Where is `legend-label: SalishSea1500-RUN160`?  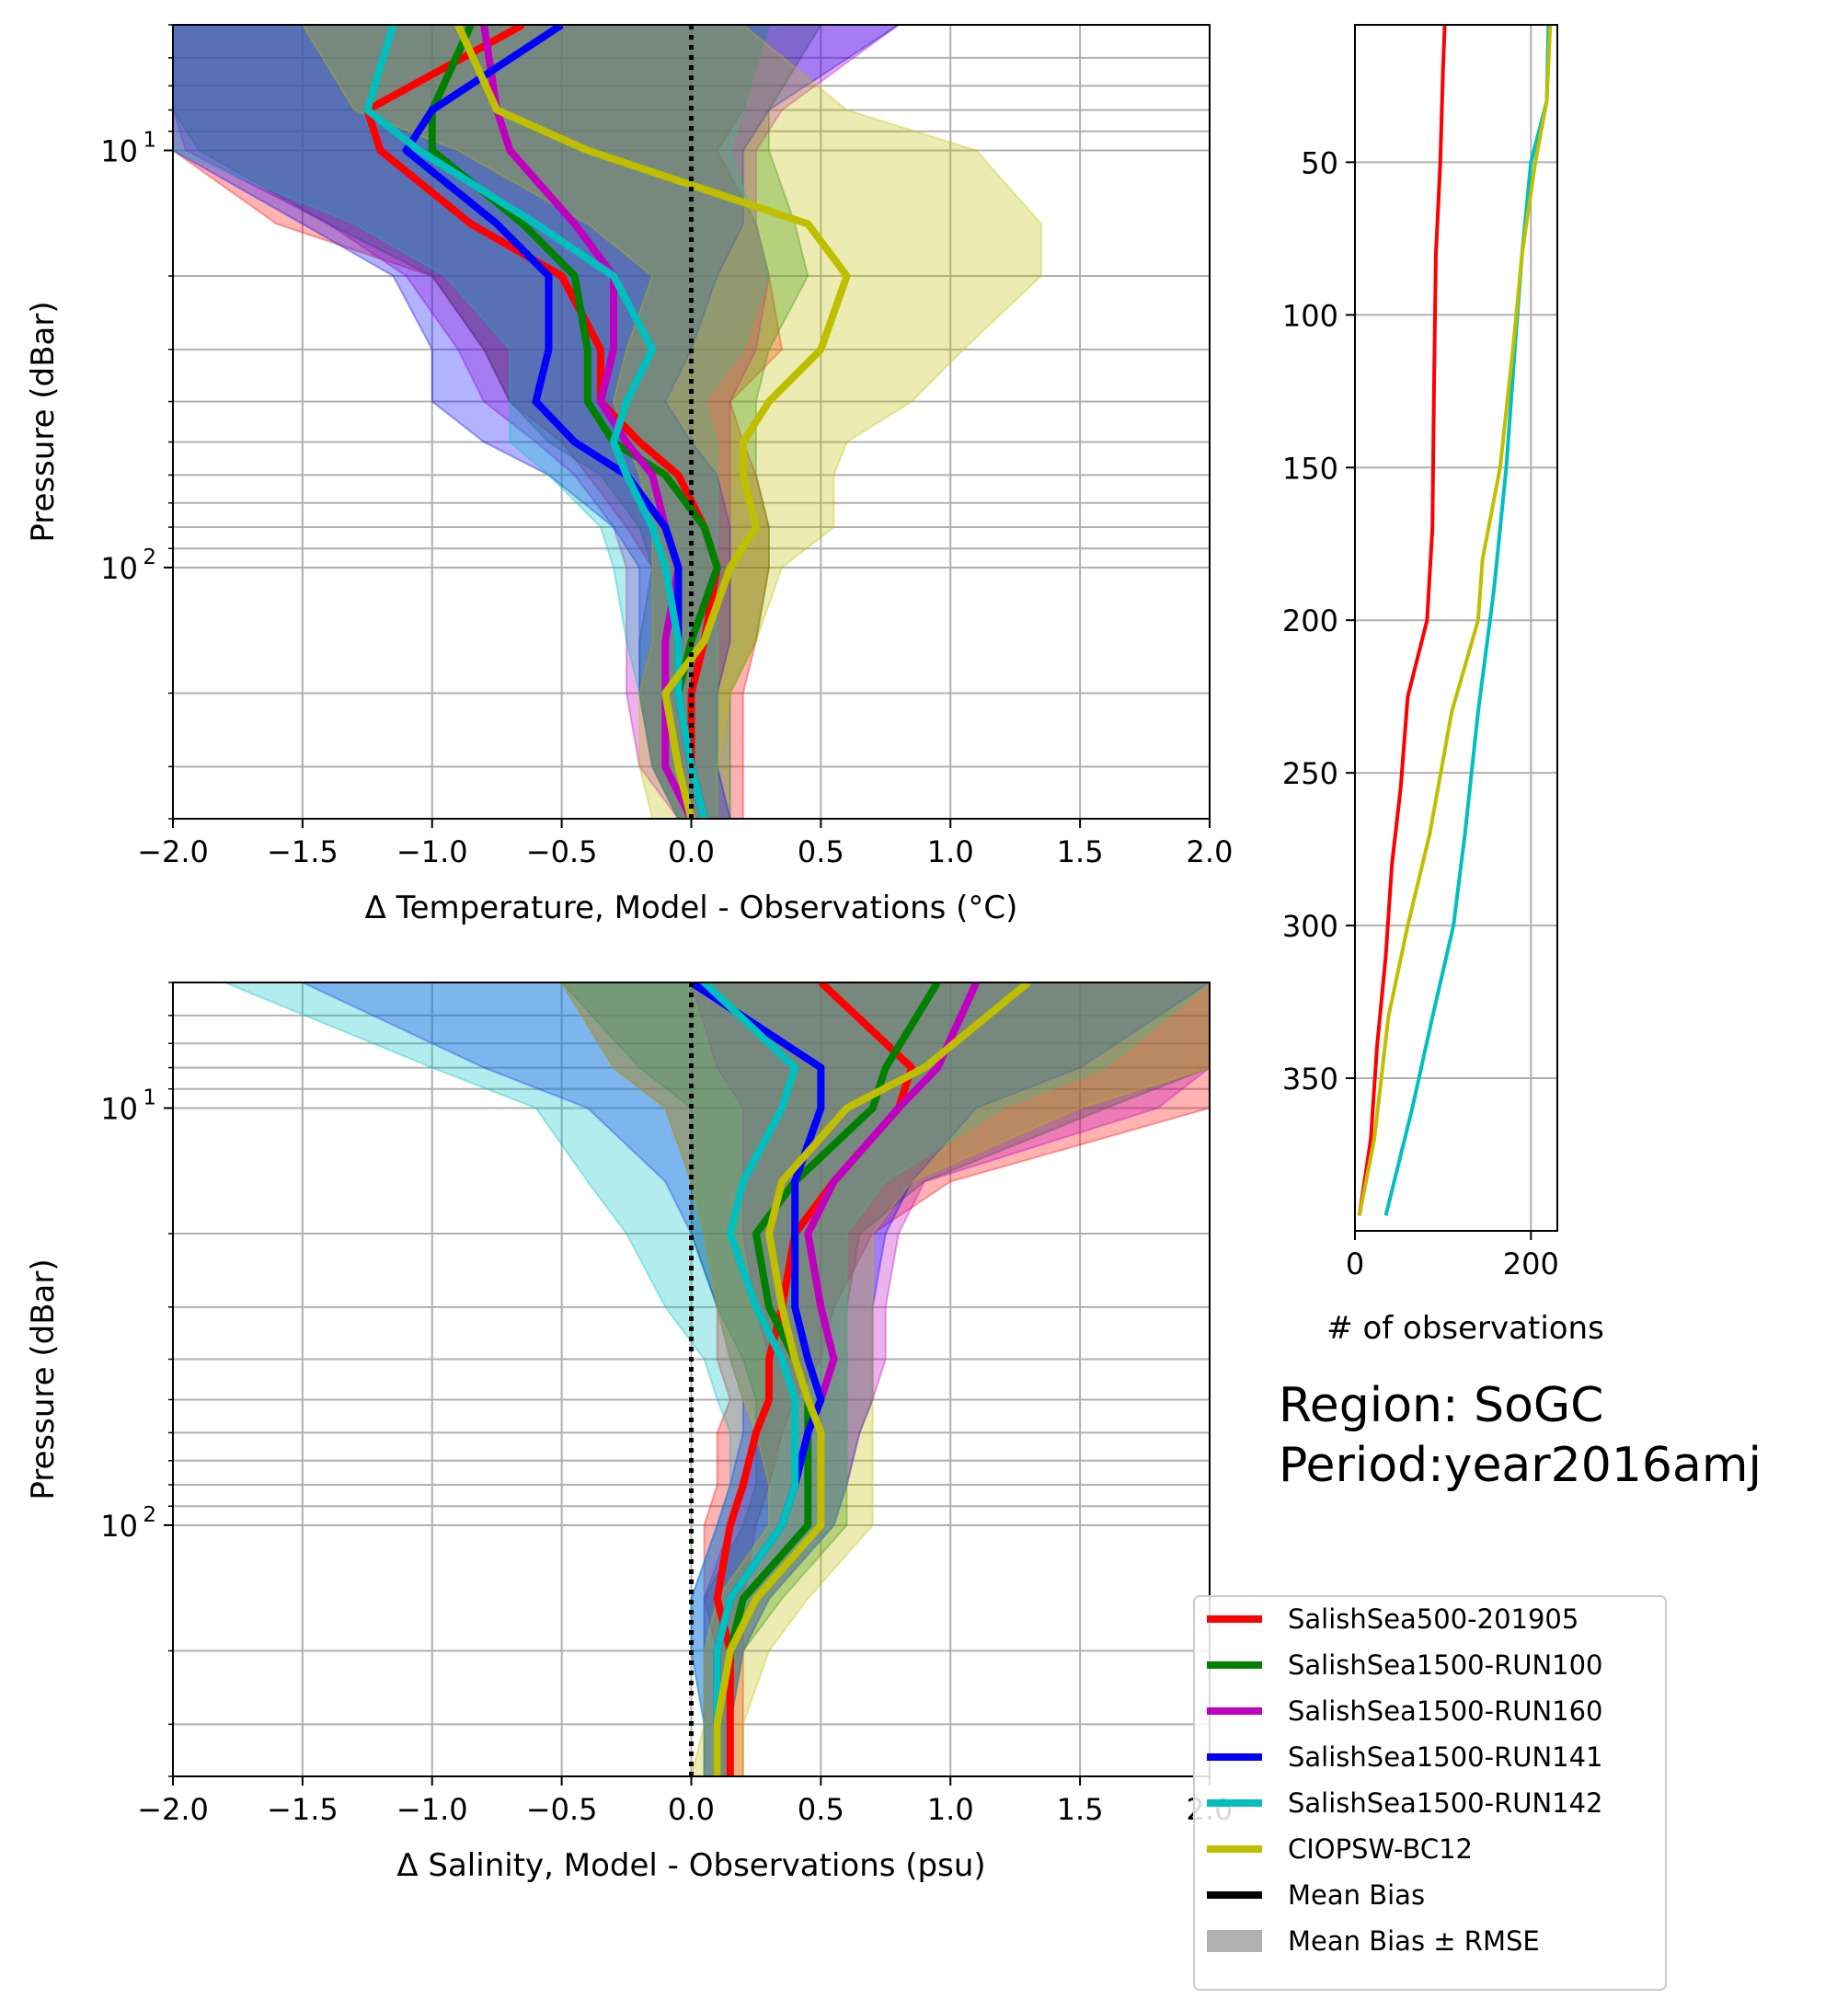 legend-label: SalishSea1500-RUN160 is located at coordinates (1445, 1711).